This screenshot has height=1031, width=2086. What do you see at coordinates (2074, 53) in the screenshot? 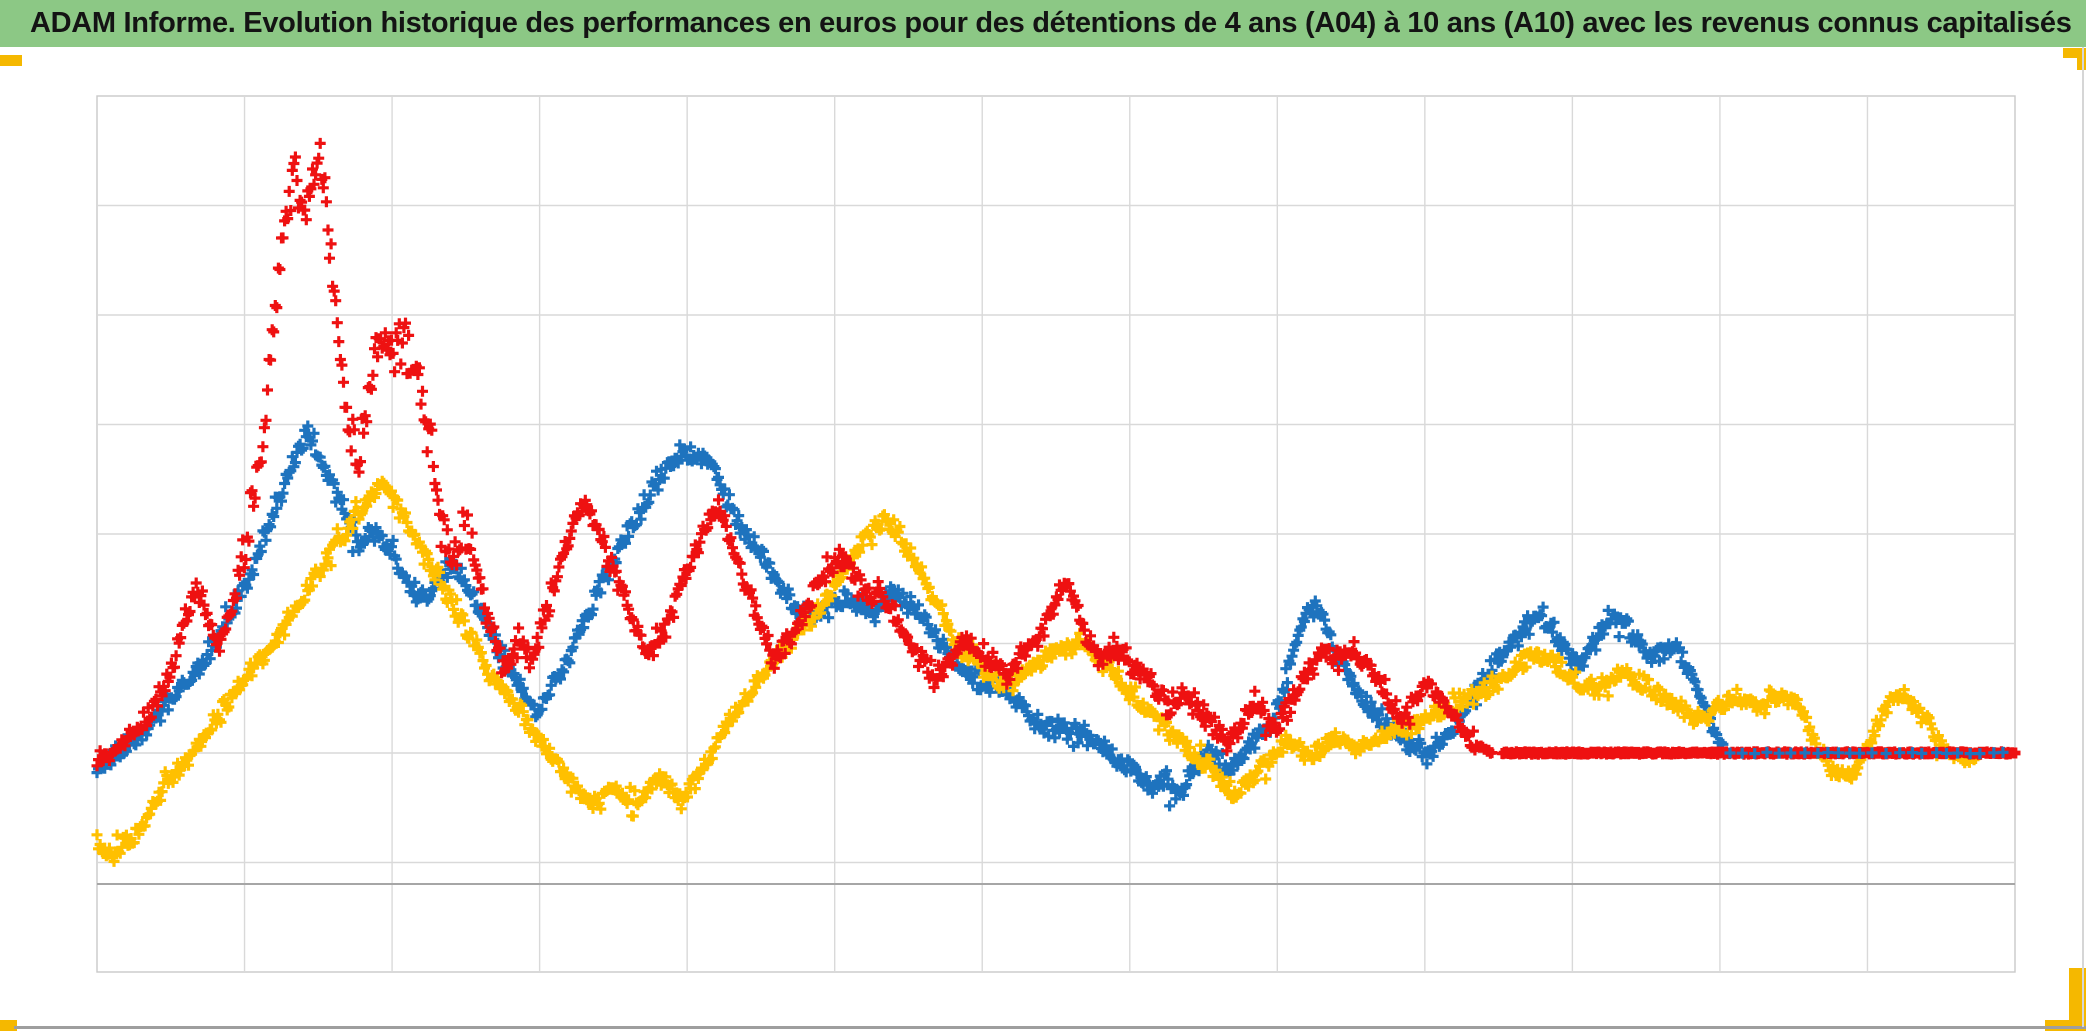
I see `selection-handle-top-right-bar` at bounding box center [2074, 53].